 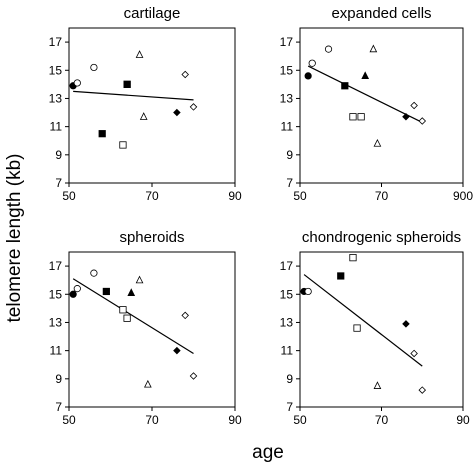 I want to click on panel-title: chondrogenic spheroids, so click(x=381, y=237).